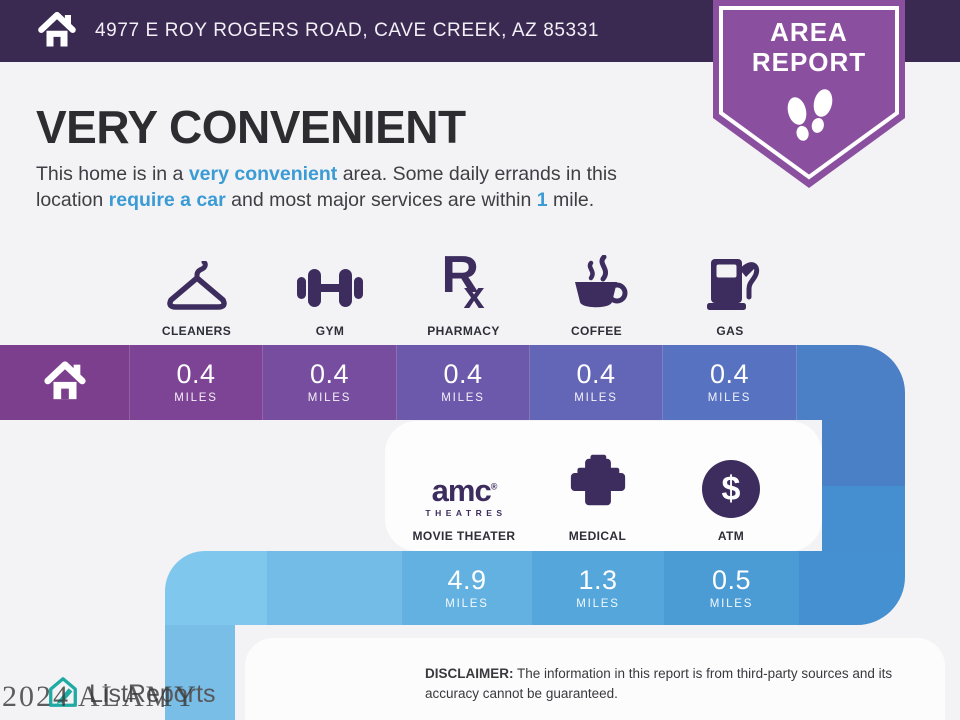 The height and width of the screenshot is (720, 960). What do you see at coordinates (598, 588) in the screenshot?
I see `distance-cell-medical: 1.3 MILES` at bounding box center [598, 588].